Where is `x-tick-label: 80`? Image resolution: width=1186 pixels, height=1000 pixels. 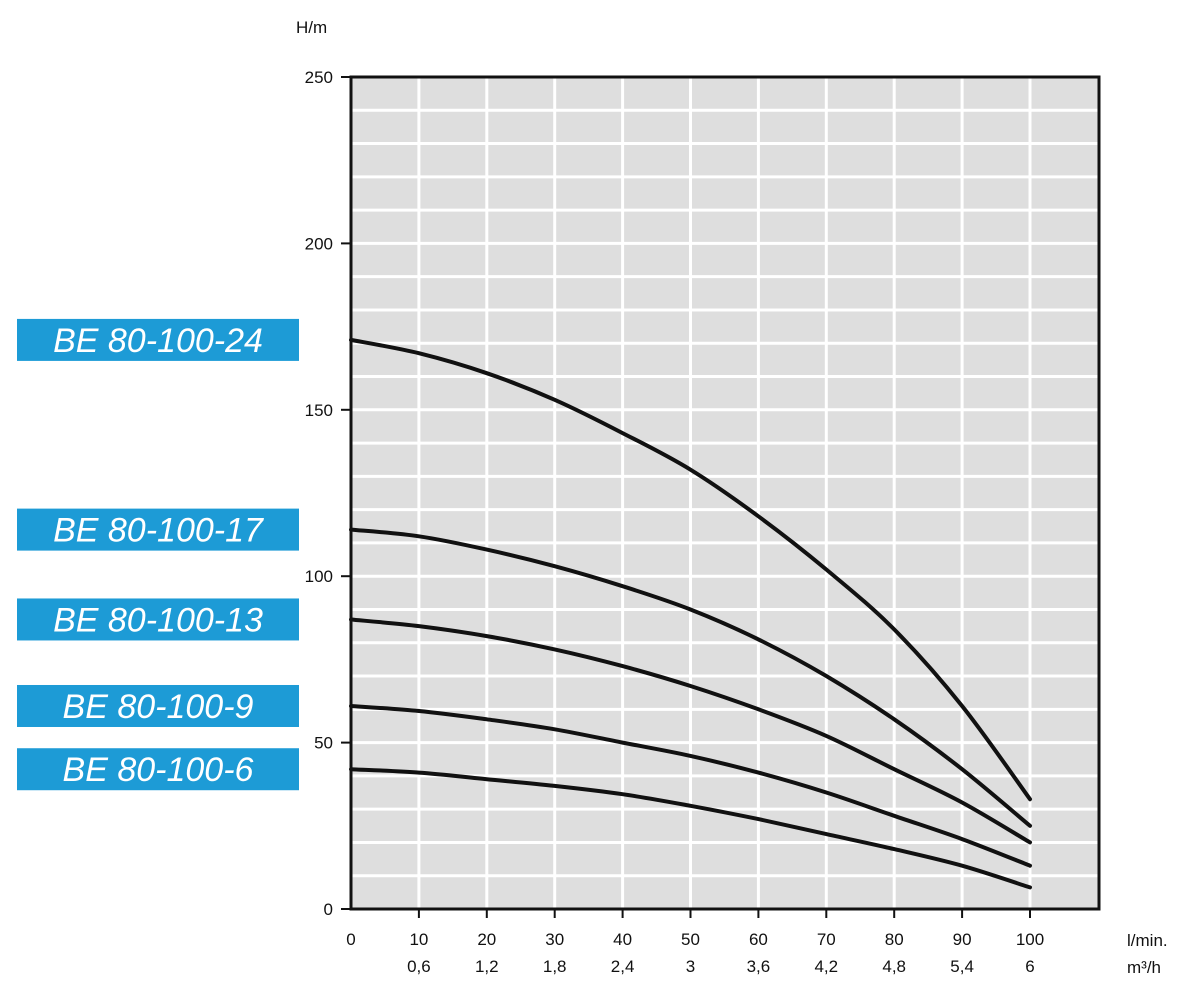 x-tick-label: 80 is located at coordinates (894, 939).